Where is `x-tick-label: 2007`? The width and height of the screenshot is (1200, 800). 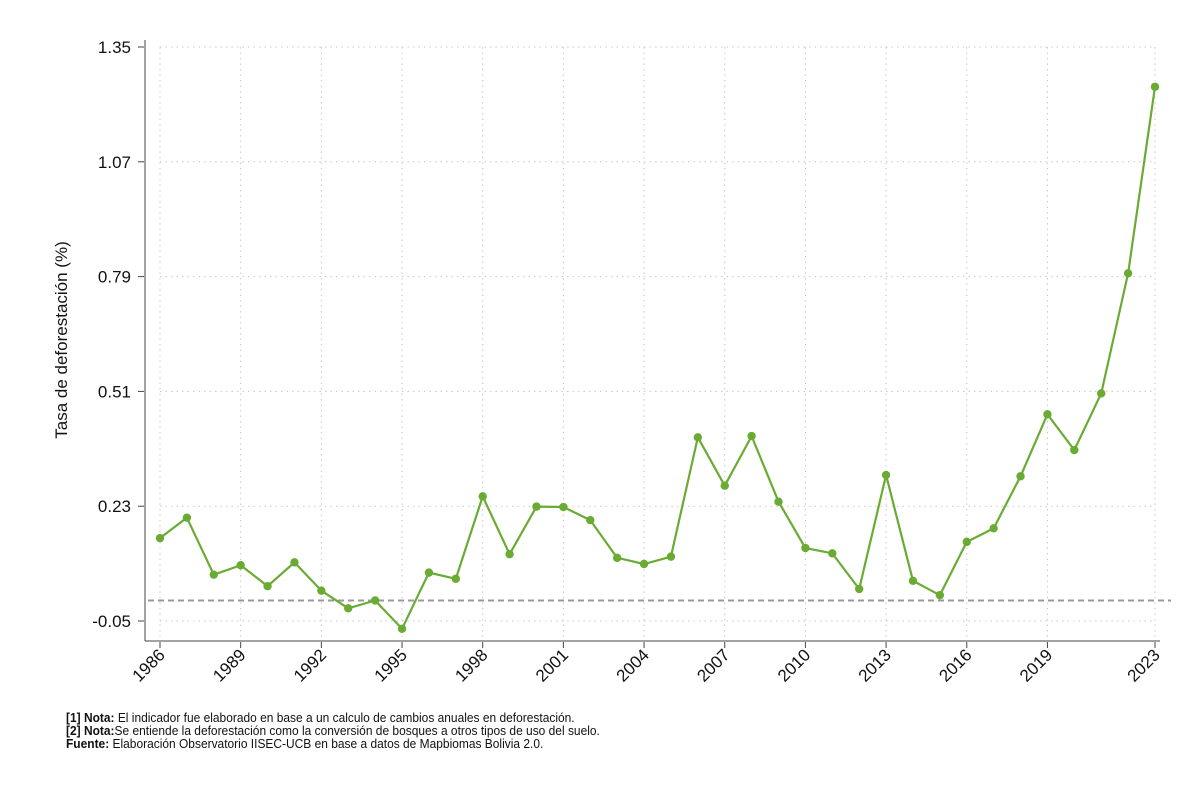 x-tick-label: 2007 is located at coordinates (713, 665).